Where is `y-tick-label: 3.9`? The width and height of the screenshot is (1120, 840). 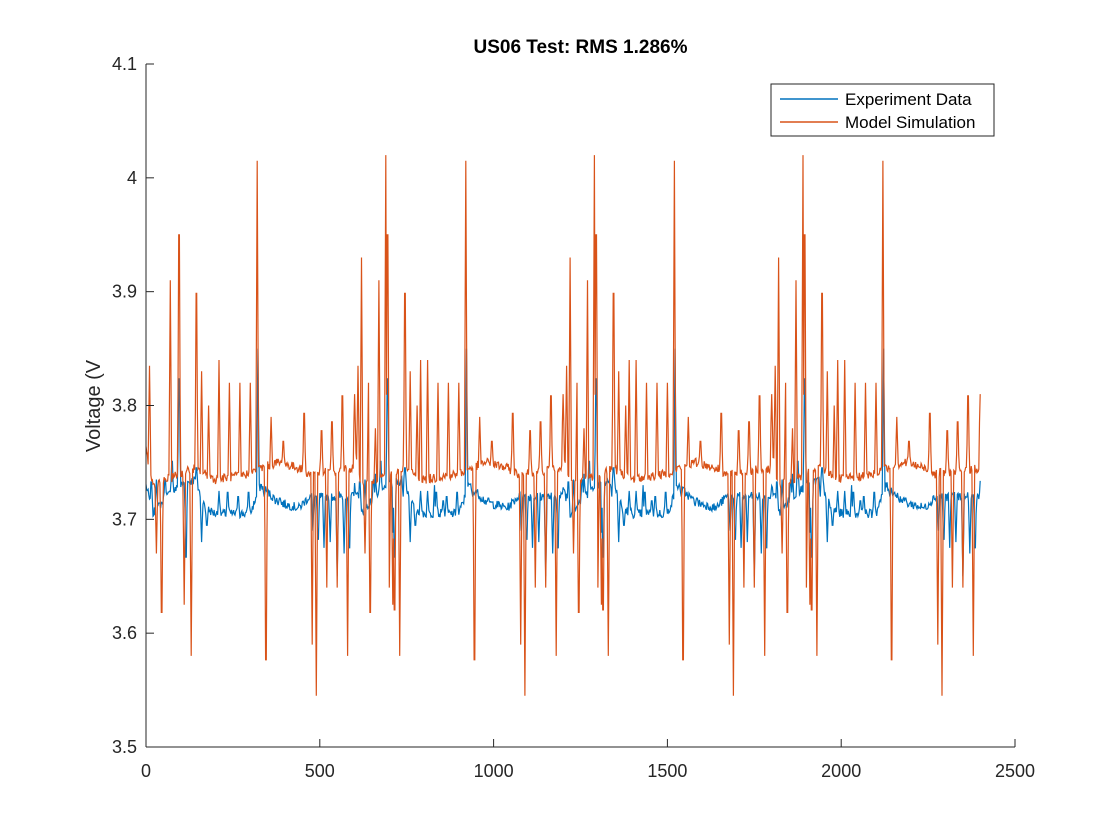
y-tick-label: 3.9 is located at coordinates (124, 292).